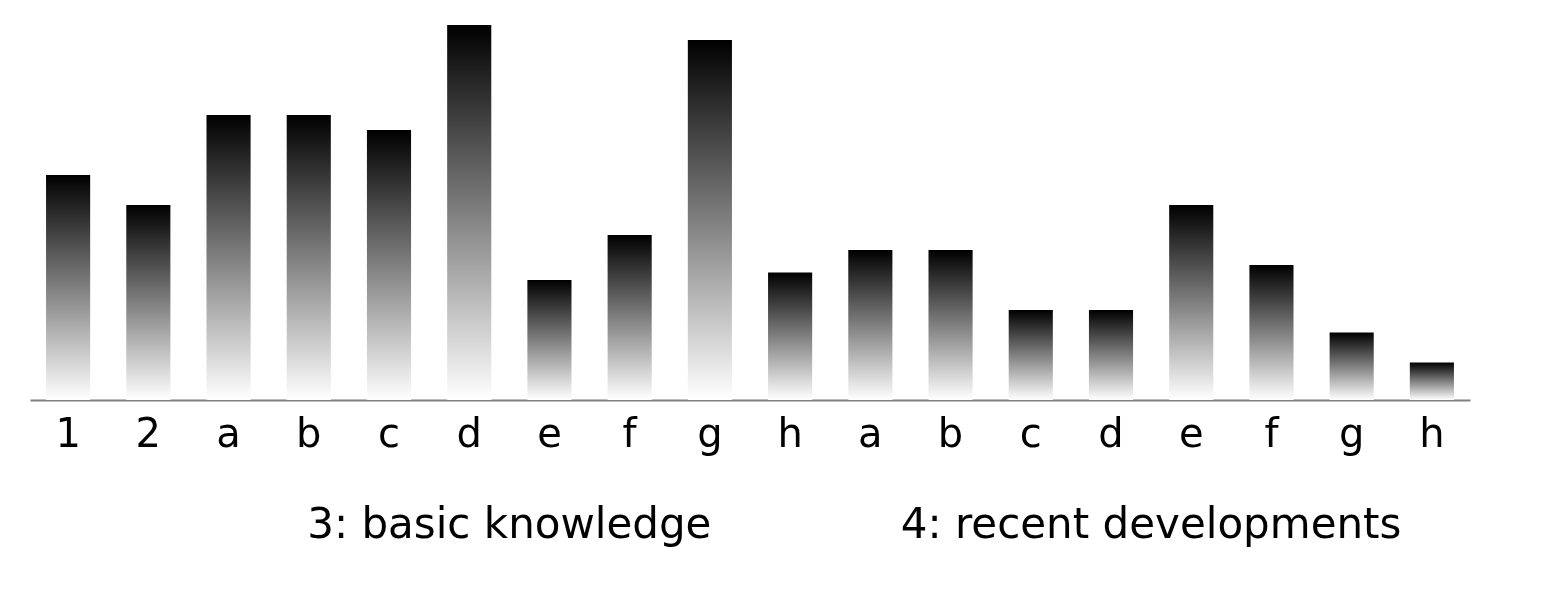  Describe the element at coordinates (509, 523) in the screenshot. I see `text: 3: basic knowledge` at that location.